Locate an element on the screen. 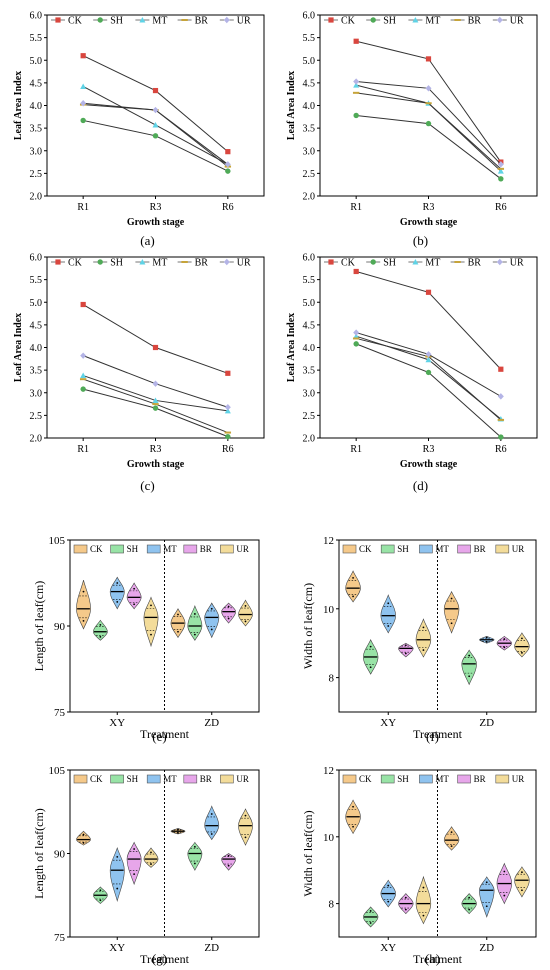 Image resolution: width=550 pixels, height=970 pixels. y-tick-label: 2.0 is located at coordinates (36, 197).